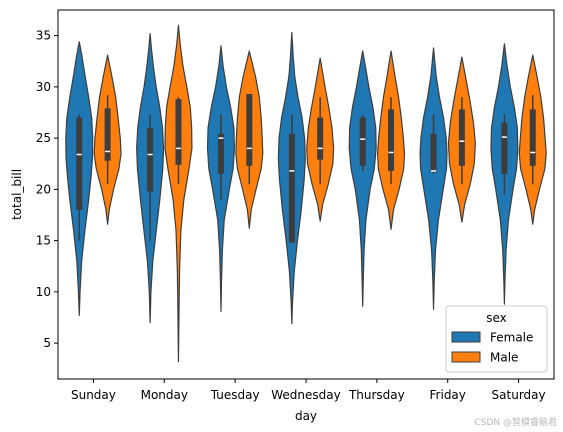 This screenshot has width=563, height=432. What do you see at coordinates (235, 395) in the screenshot?
I see `x-tick-label: Tuesday` at bounding box center [235, 395].